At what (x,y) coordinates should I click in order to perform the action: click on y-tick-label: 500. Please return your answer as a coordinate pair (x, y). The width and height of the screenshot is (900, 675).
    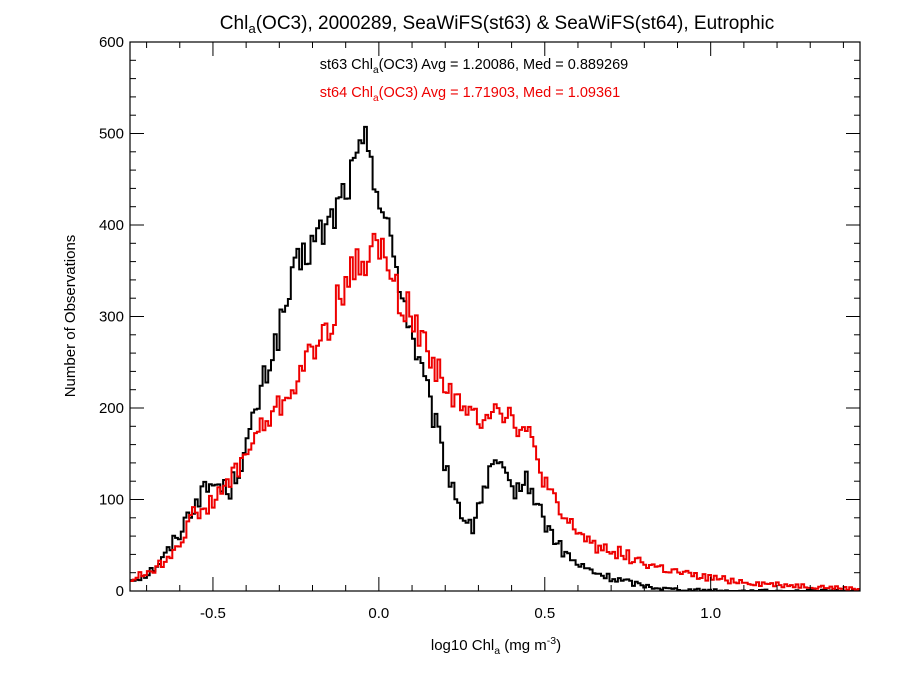
    Looking at the image, I should click on (111, 134).